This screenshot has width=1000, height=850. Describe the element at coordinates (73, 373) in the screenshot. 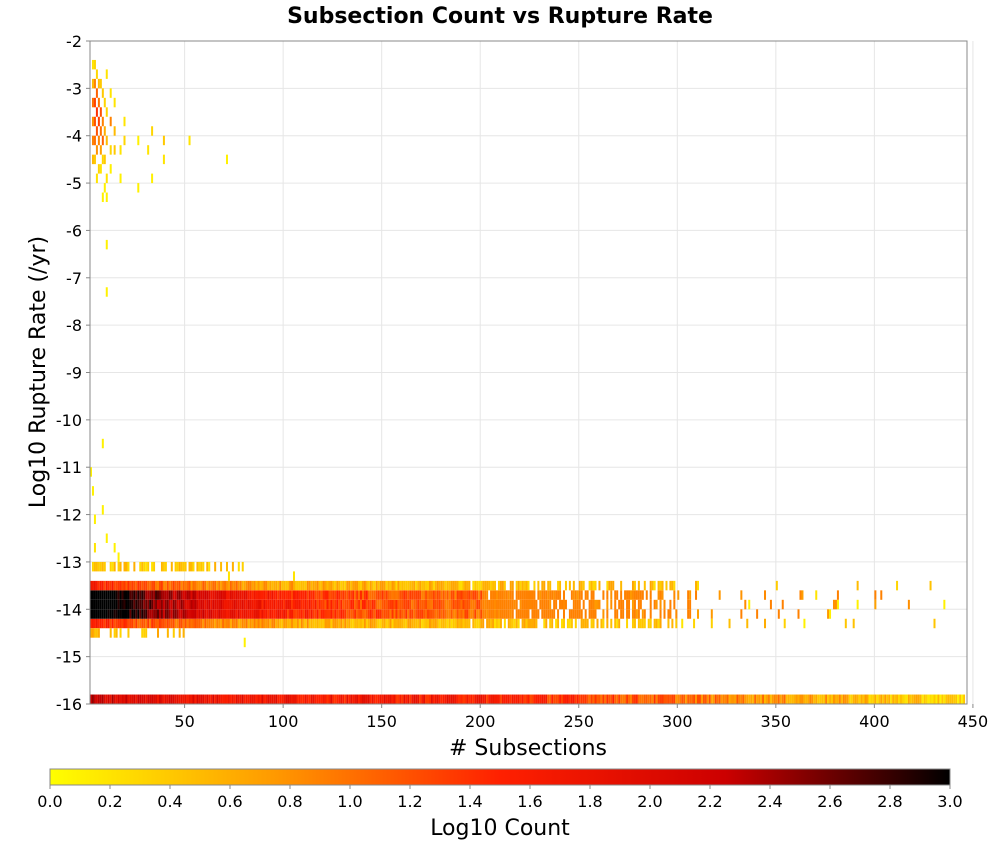

I see `y-axis: -2-3-4-5-6-7-8-9-10-11-12-13-14-15-16` at that location.